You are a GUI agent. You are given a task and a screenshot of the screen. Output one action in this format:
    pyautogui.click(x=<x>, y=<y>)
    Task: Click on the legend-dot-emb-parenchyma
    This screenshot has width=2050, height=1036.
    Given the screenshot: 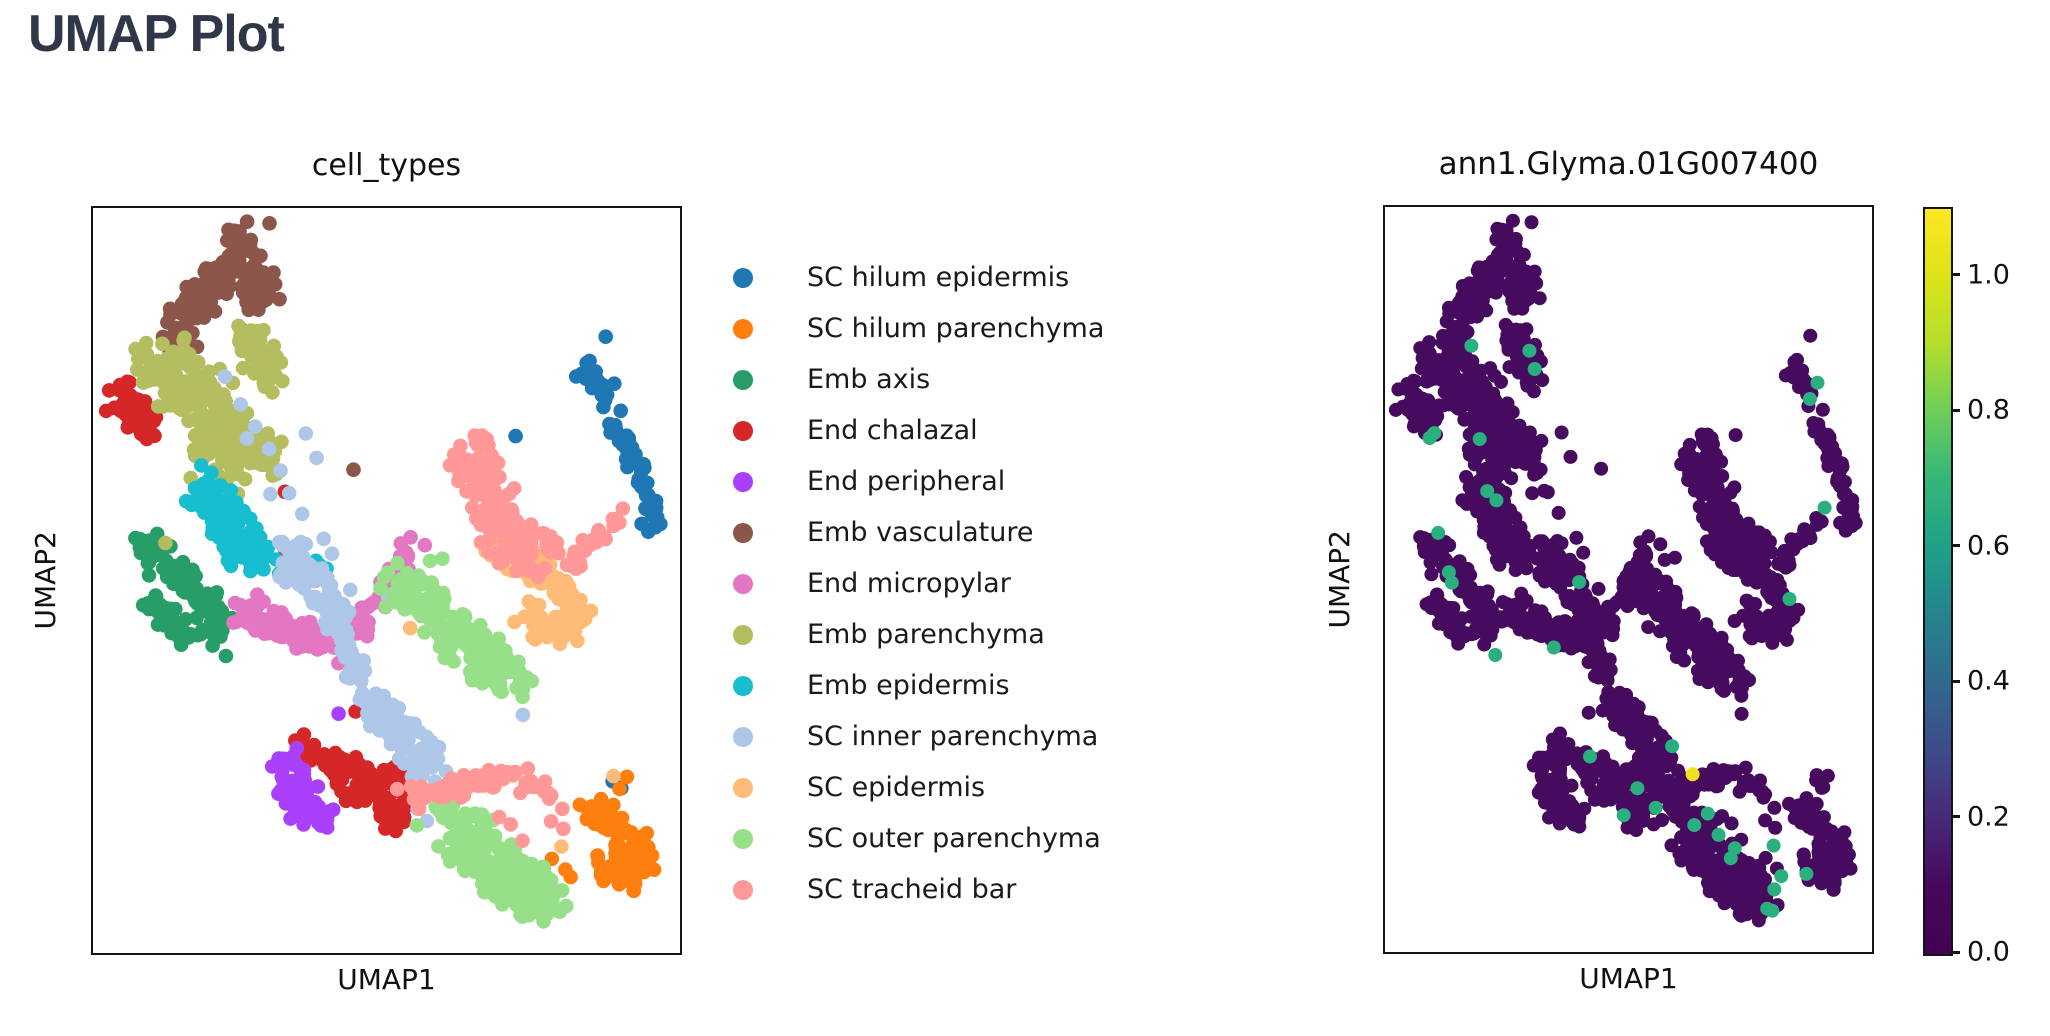 What is the action you would take?
    pyautogui.click(x=743, y=634)
    